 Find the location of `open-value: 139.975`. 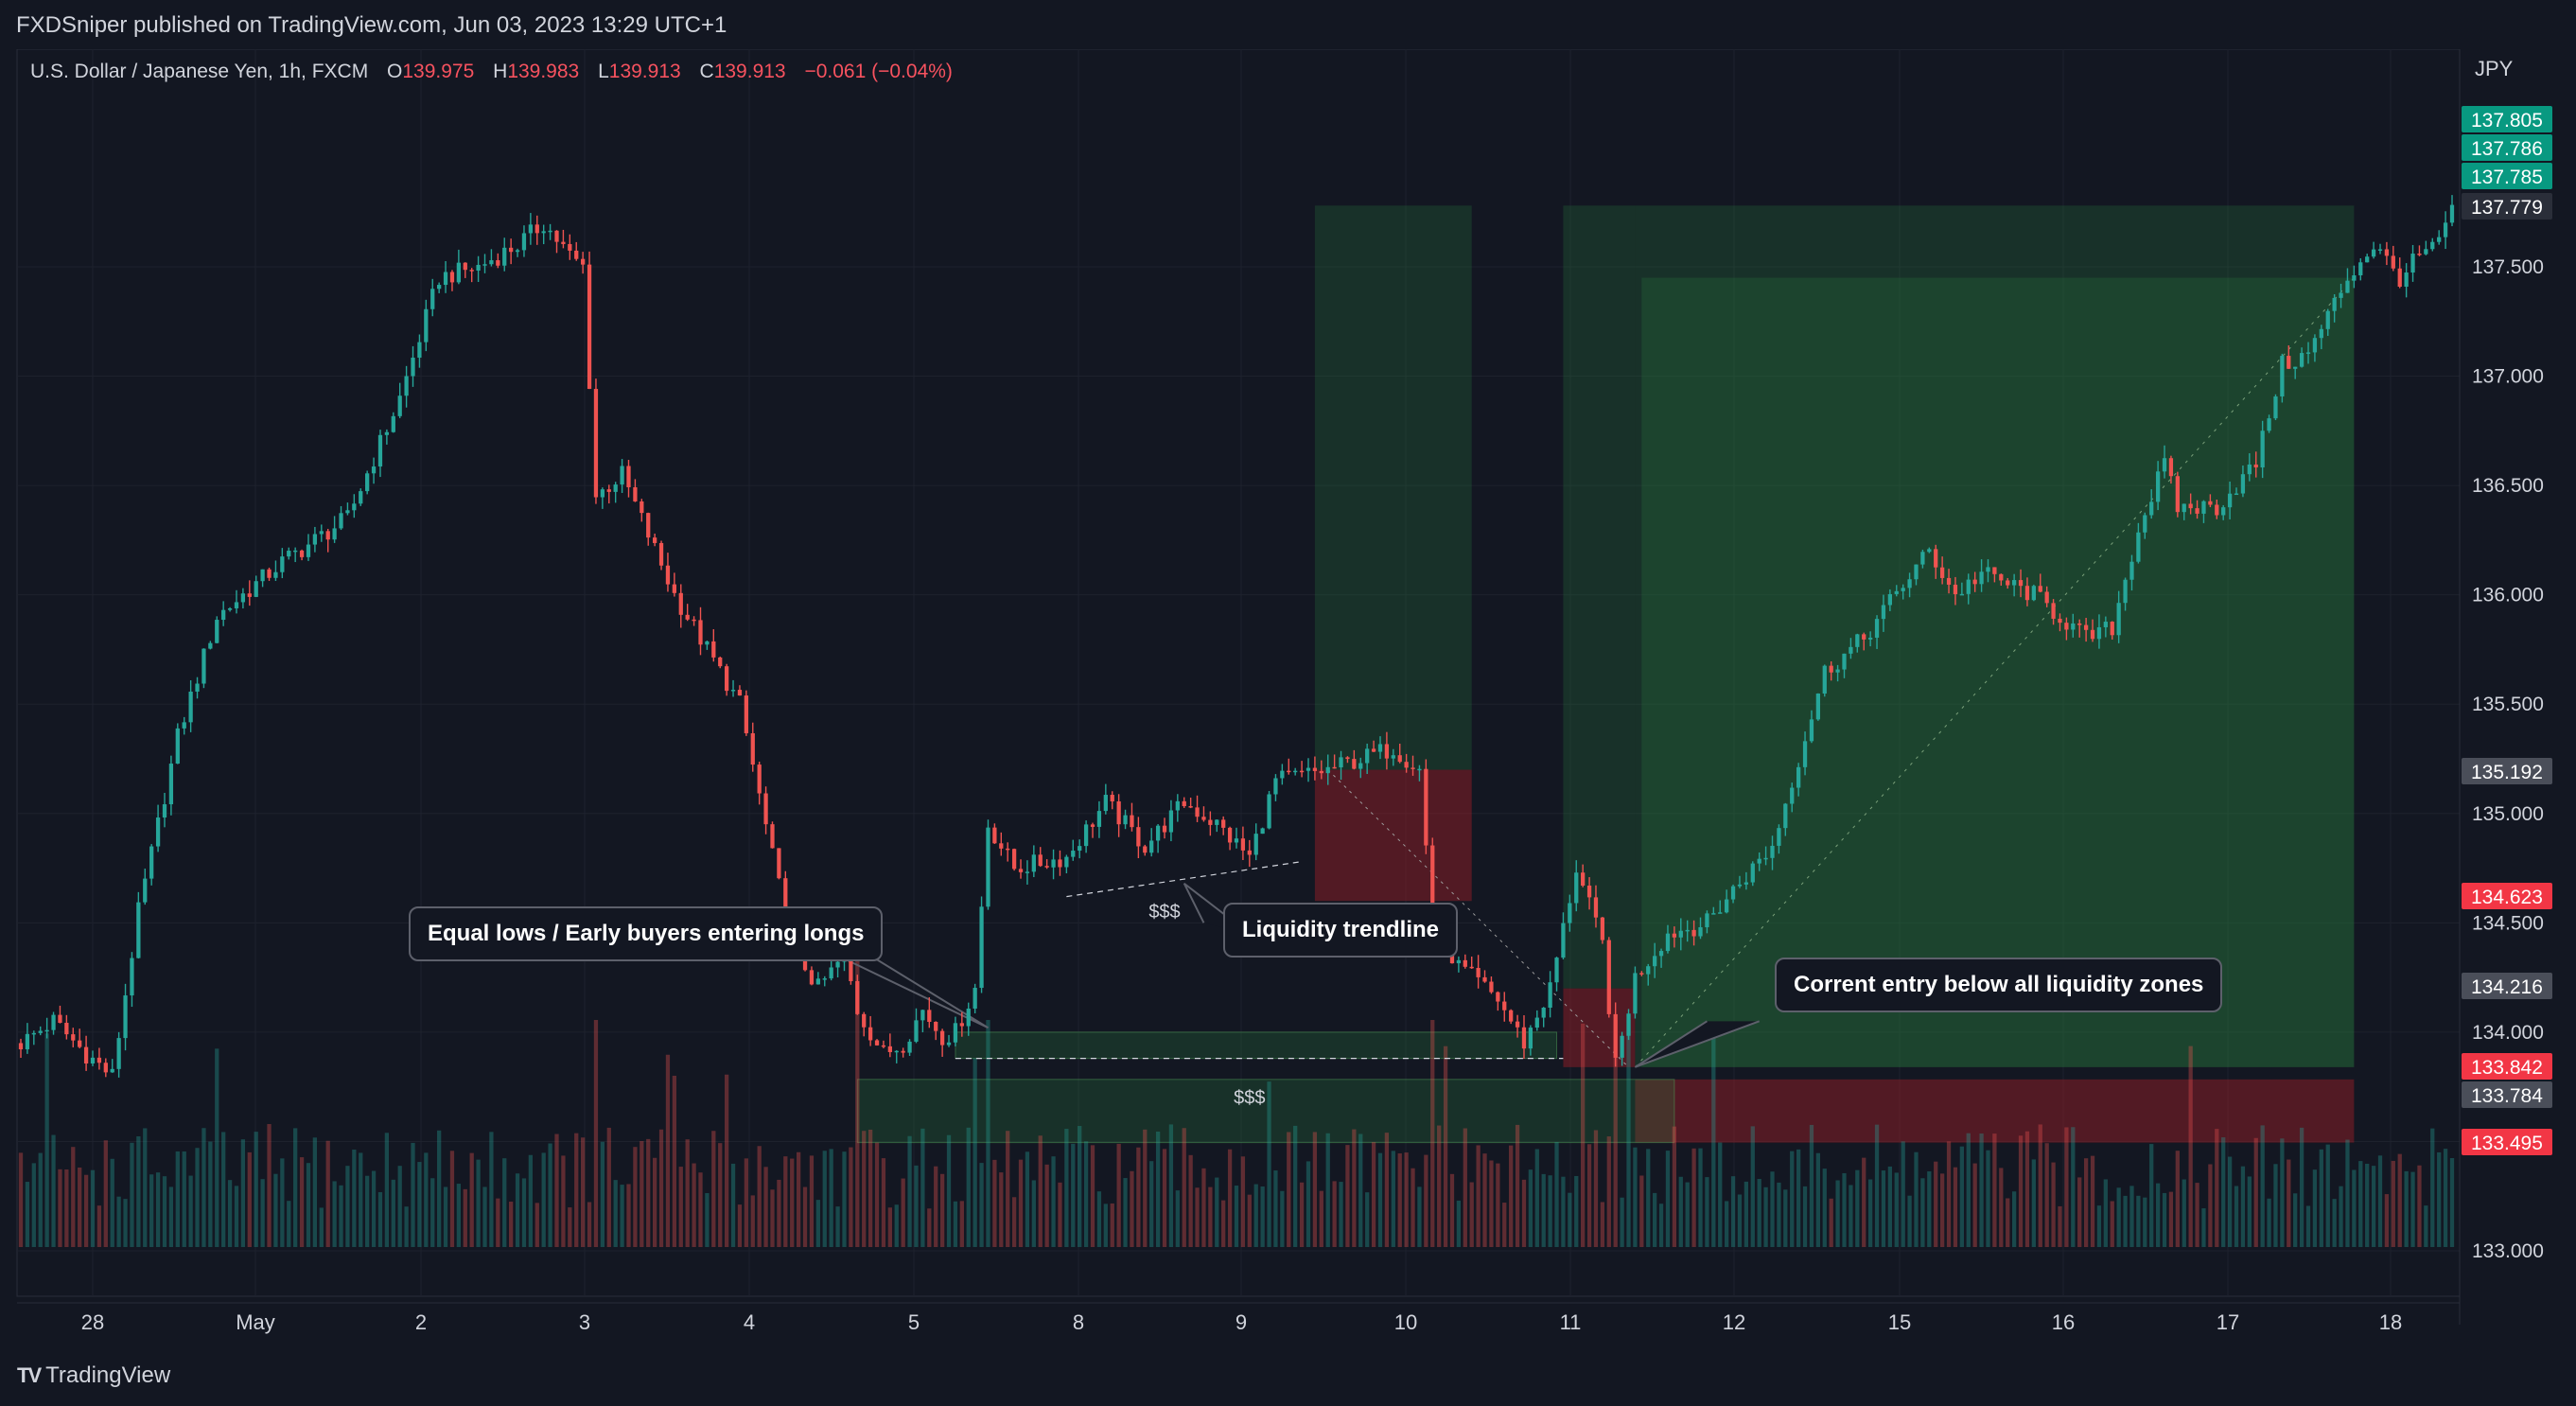

open-value: 139.975 is located at coordinates (439, 71).